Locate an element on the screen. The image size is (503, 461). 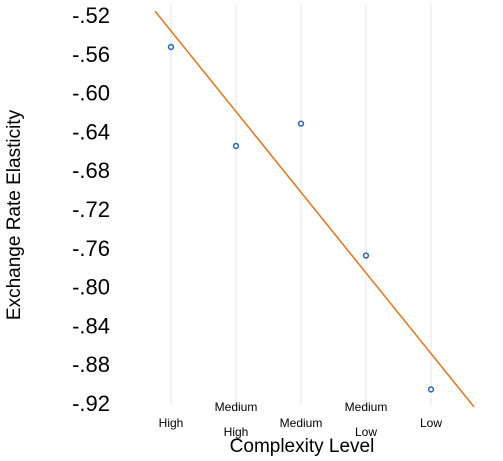
y-axis-title: Exchange Rate Elasticity is located at coordinates (14, 214).